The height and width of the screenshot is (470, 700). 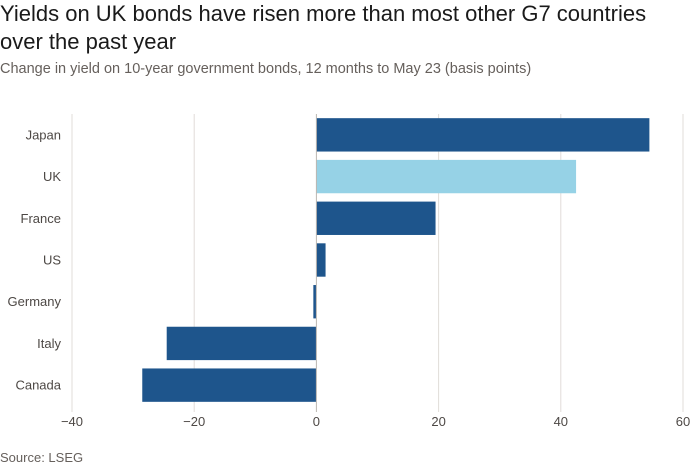 I want to click on bar-us, so click(x=321, y=260).